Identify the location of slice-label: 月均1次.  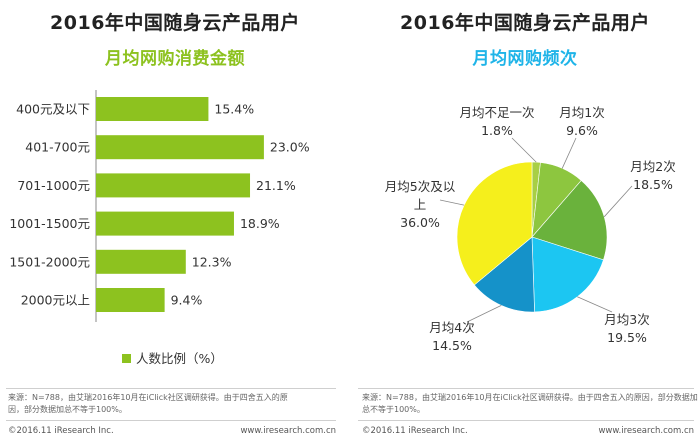
(581, 112).